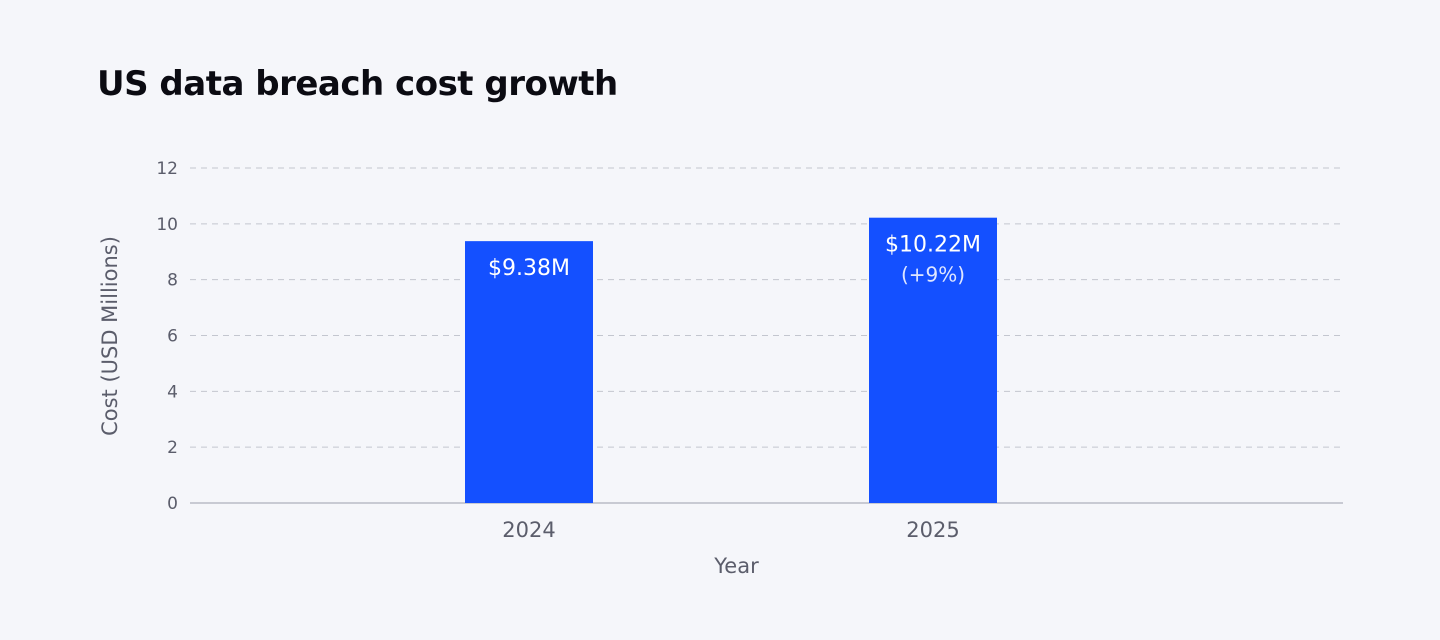 This screenshot has width=1440, height=640. Describe the element at coordinates (167, 225) in the screenshot. I see `y-tick-label: 10` at that location.